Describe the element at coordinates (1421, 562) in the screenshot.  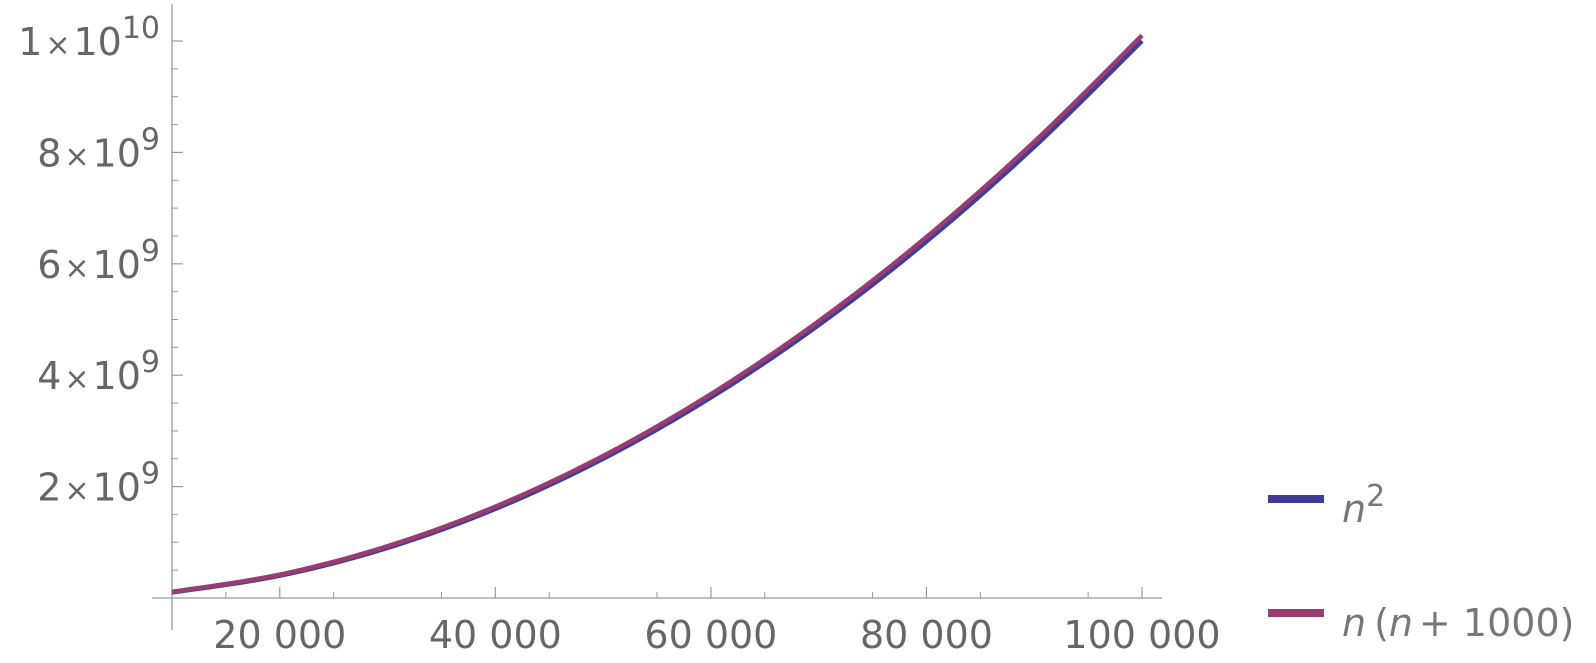
I see `legend: n2 n (n + 1000)` at that location.